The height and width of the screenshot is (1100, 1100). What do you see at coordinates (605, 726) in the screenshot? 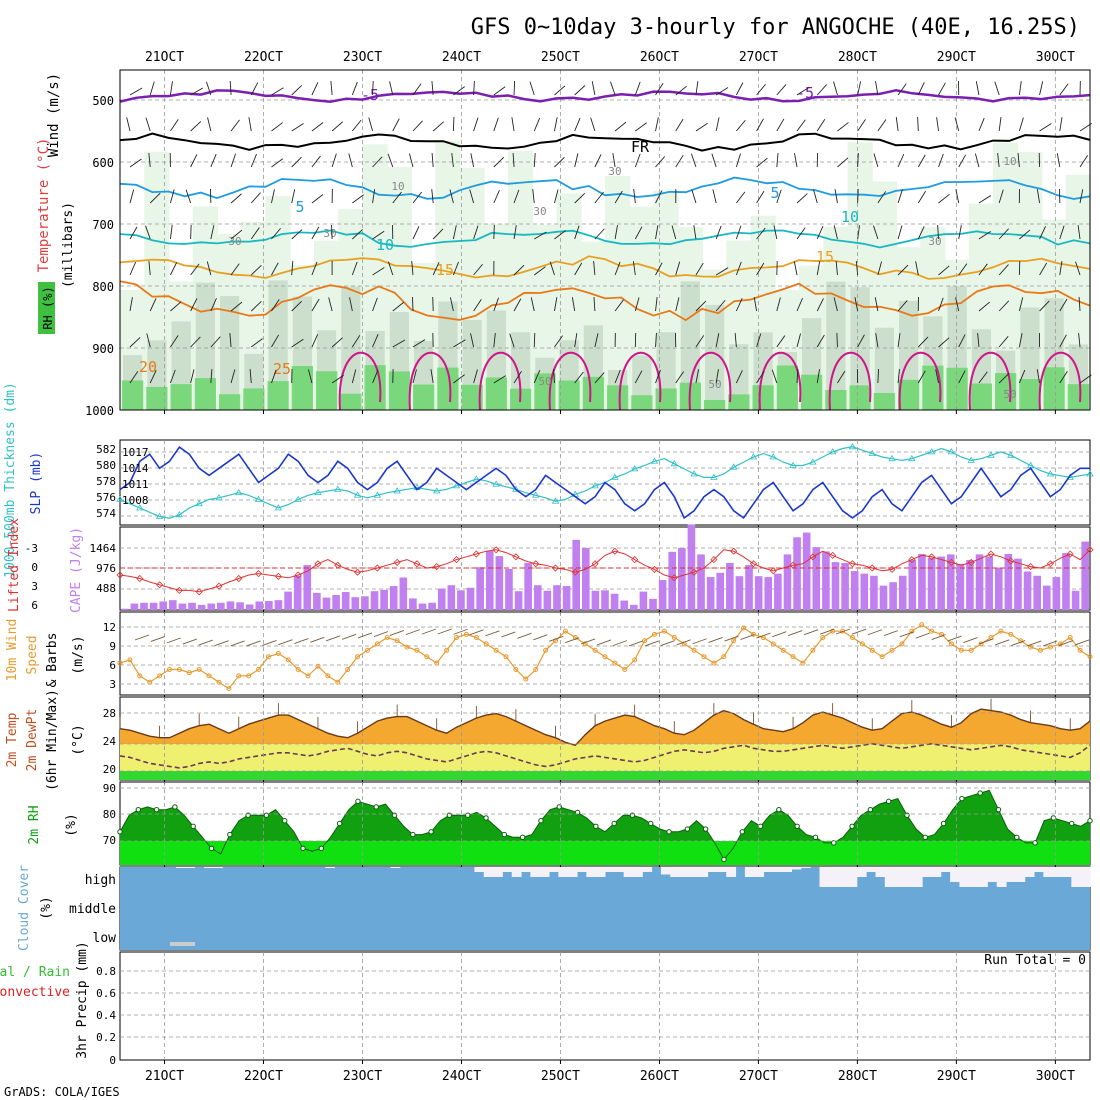
I see `temp-fill` at bounding box center [605, 726].